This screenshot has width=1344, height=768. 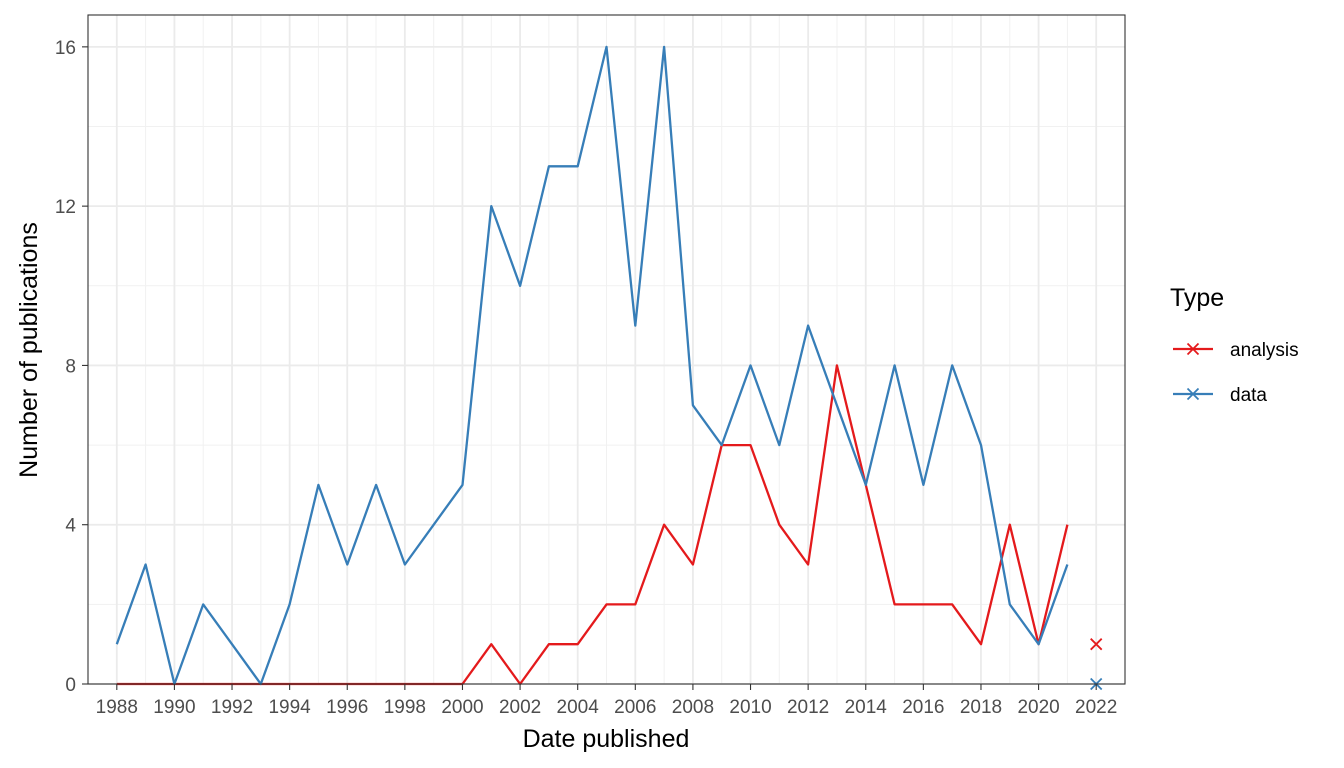 I want to click on x-tick-label: 2022, so click(x=1096, y=707).